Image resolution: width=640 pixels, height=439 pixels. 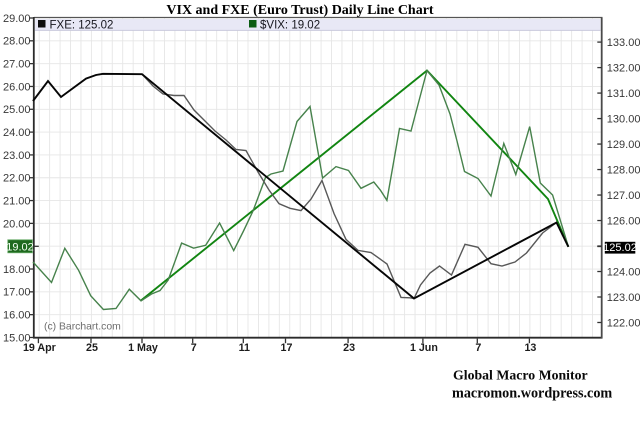 I want to click on svg-text: 125.02, so click(x=620, y=248).